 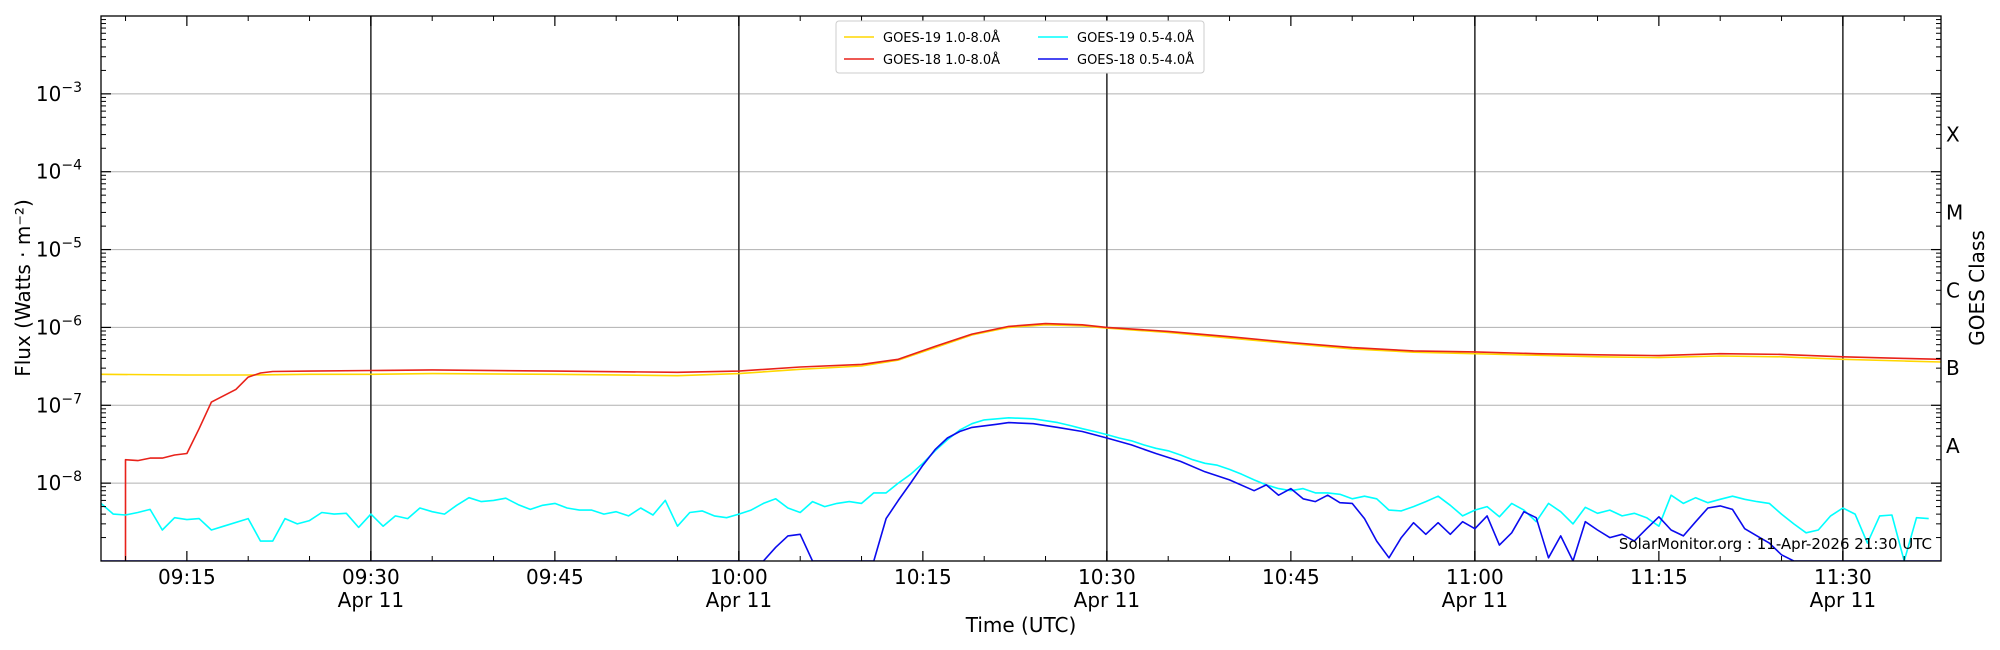 What do you see at coordinates (1953, 368) in the screenshot?
I see `goes-class-label: B` at bounding box center [1953, 368].